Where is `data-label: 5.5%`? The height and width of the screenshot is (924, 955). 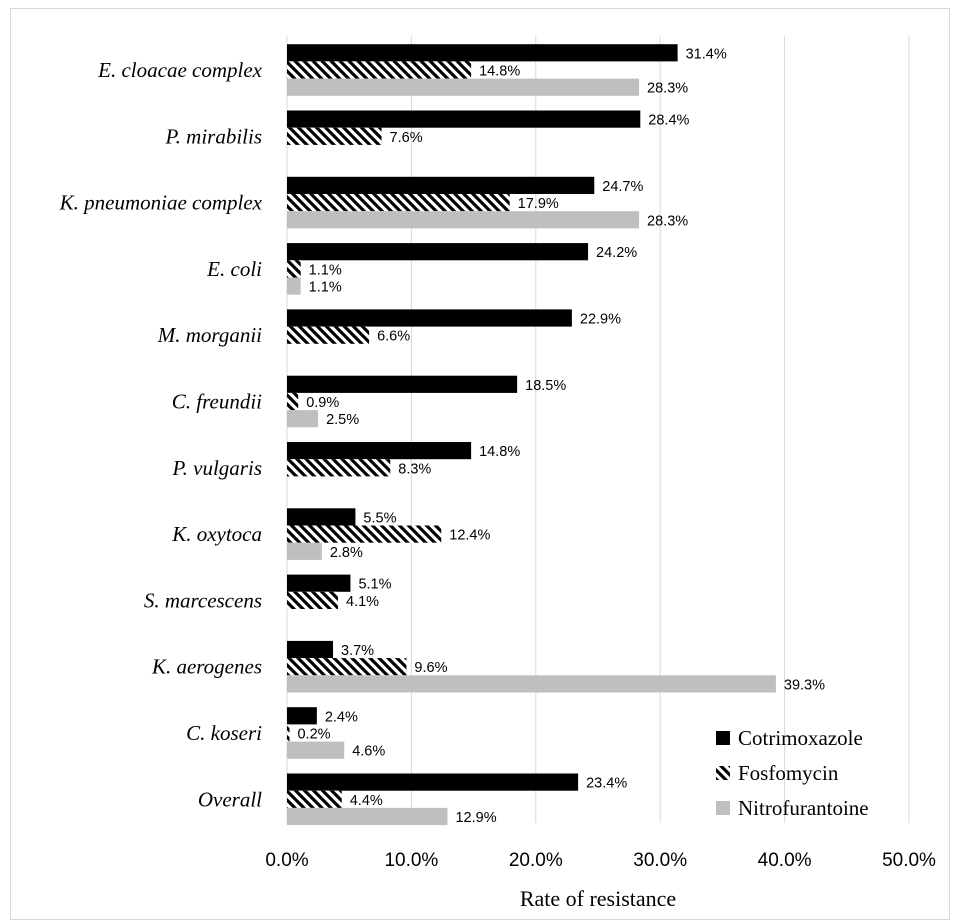
data-label: 5.5% is located at coordinates (379, 518).